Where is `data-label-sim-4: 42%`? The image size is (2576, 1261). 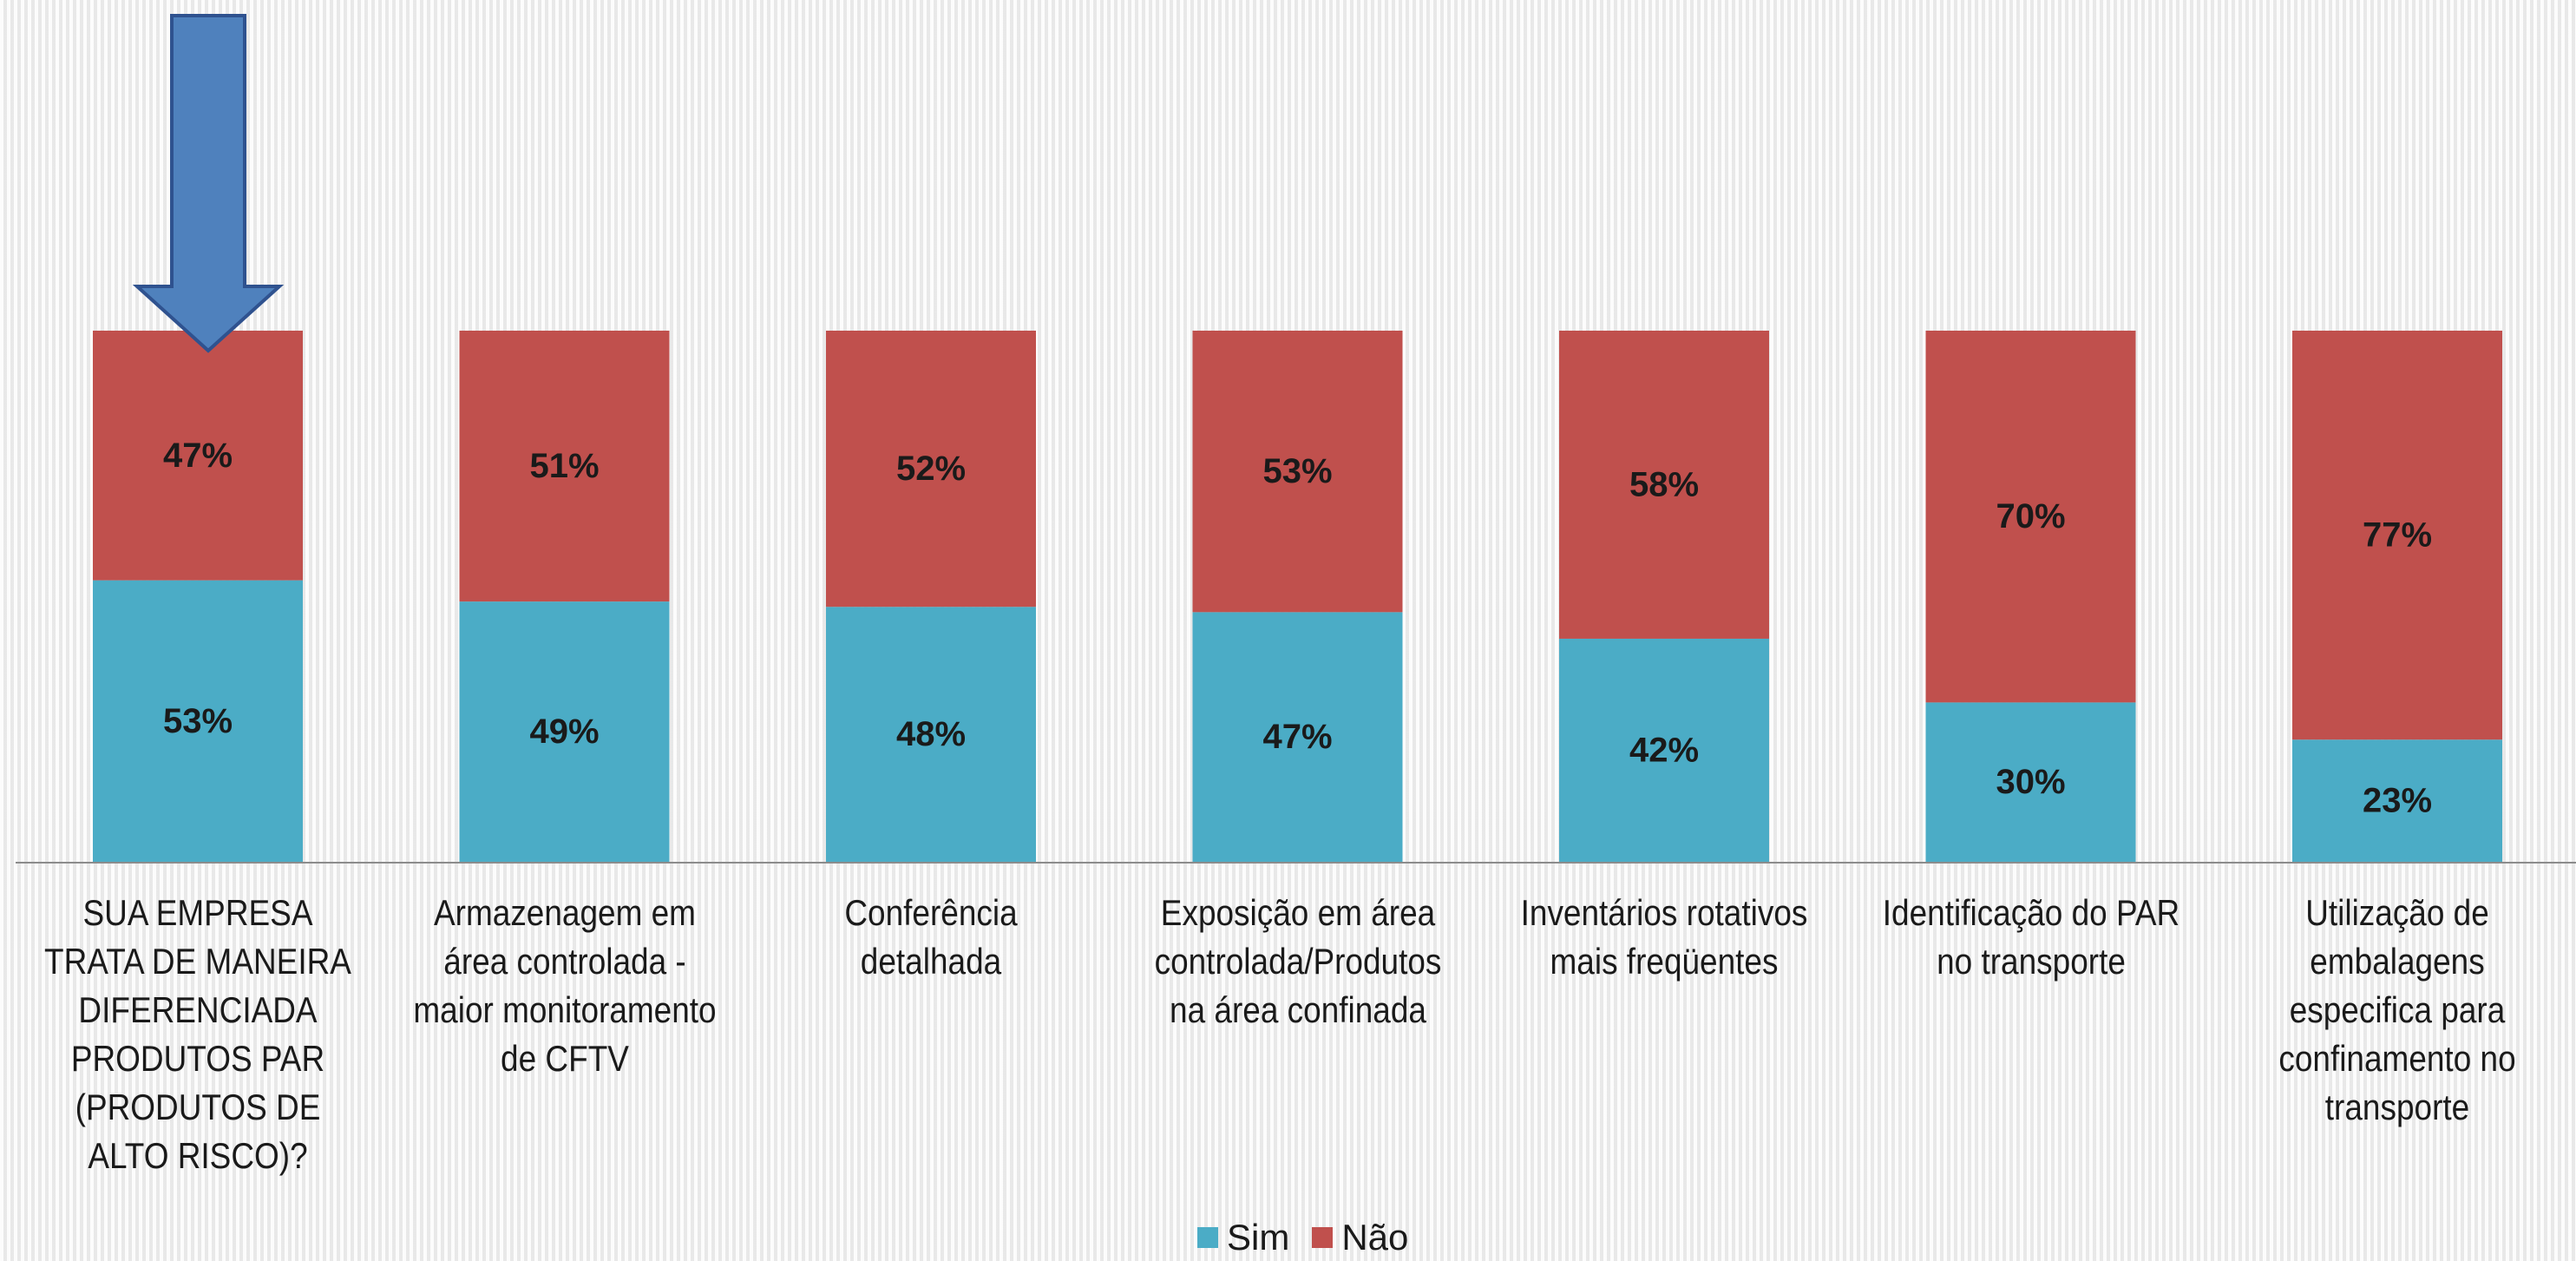 data-label-sim-4: 42% is located at coordinates (1664, 750).